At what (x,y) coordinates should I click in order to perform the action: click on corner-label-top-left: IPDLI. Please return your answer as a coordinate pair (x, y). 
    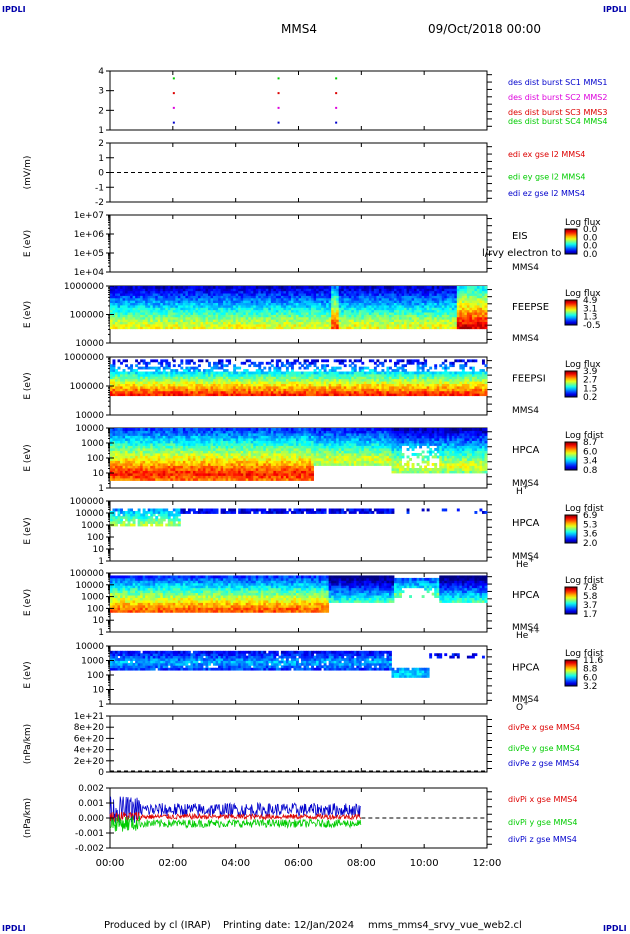
    Looking at the image, I should click on (14, 9).